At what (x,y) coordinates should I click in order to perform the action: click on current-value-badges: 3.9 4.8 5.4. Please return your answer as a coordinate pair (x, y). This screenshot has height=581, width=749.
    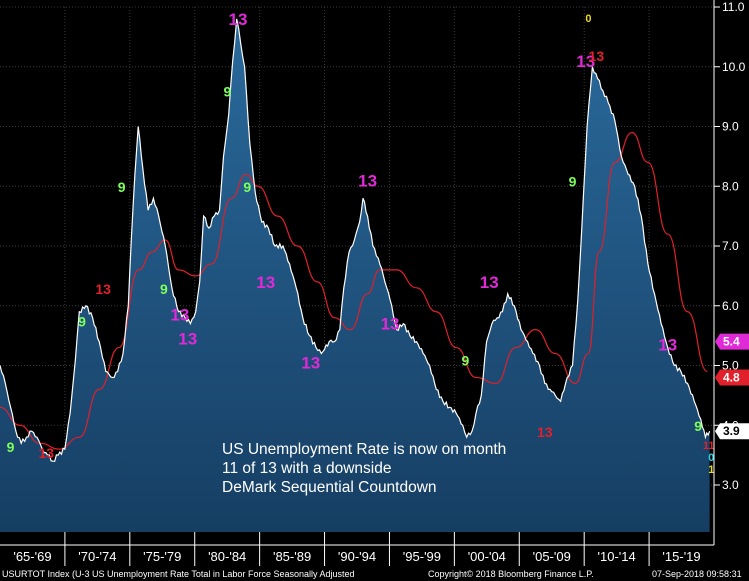
    Looking at the image, I should click on (732, 386).